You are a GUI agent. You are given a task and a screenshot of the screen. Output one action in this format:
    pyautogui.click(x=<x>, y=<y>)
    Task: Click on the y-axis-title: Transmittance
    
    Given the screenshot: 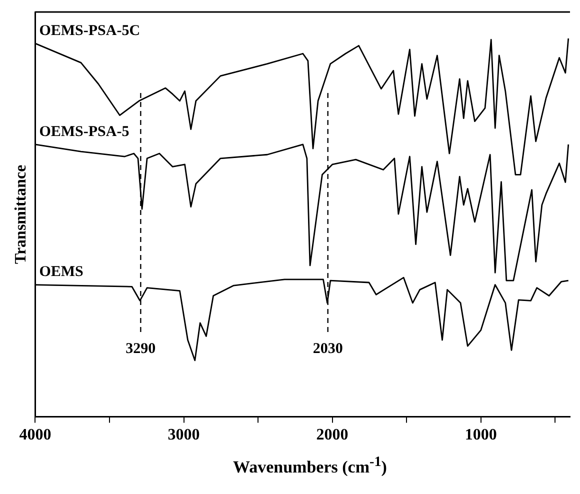 What is the action you would take?
    pyautogui.click(x=21, y=214)
    